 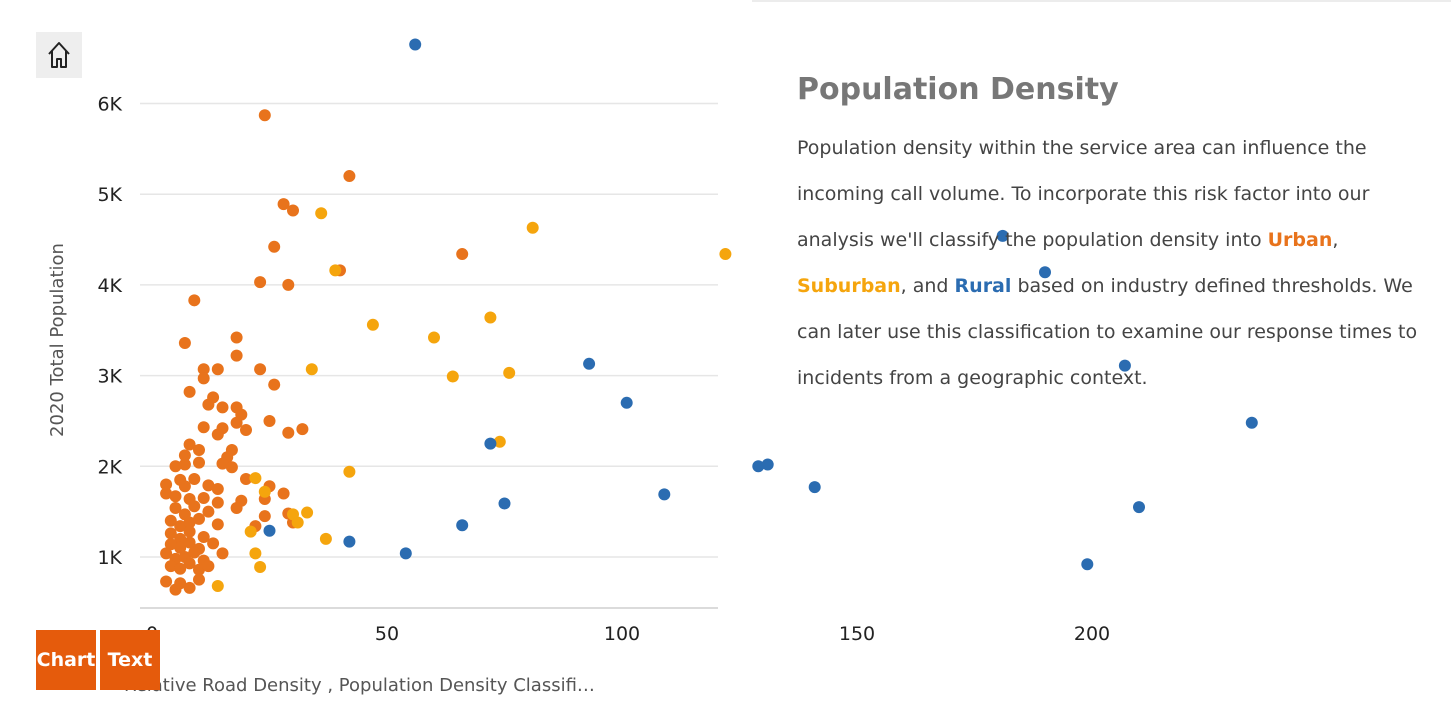 I want to click on home-button, so click(x=59, y=55).